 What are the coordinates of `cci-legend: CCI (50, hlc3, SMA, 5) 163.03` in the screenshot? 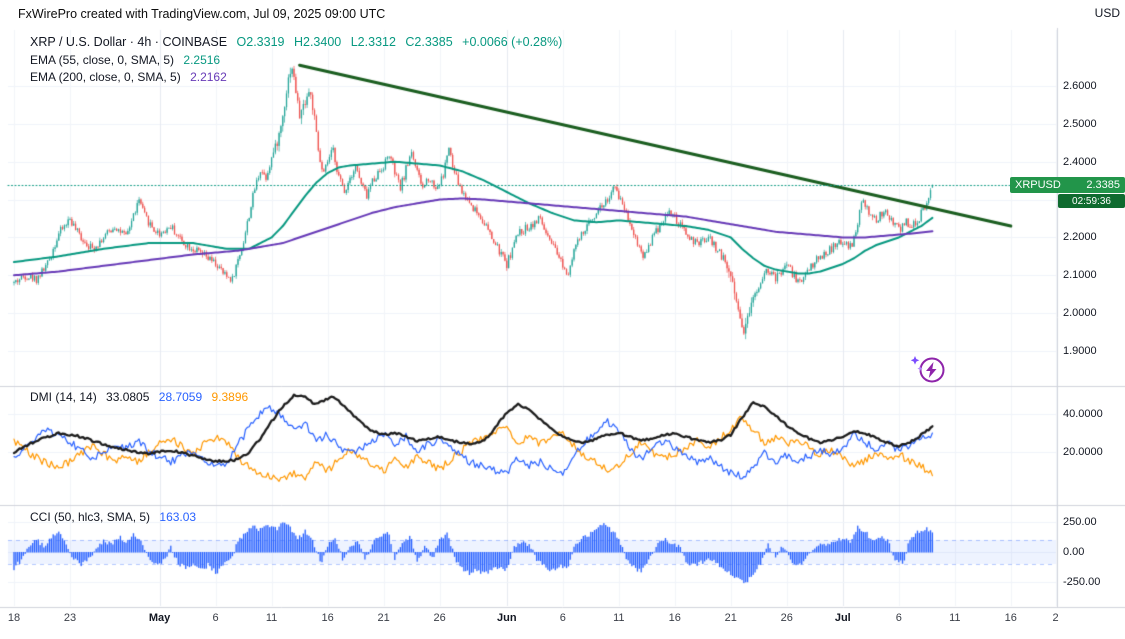 It's located at (116, 517).